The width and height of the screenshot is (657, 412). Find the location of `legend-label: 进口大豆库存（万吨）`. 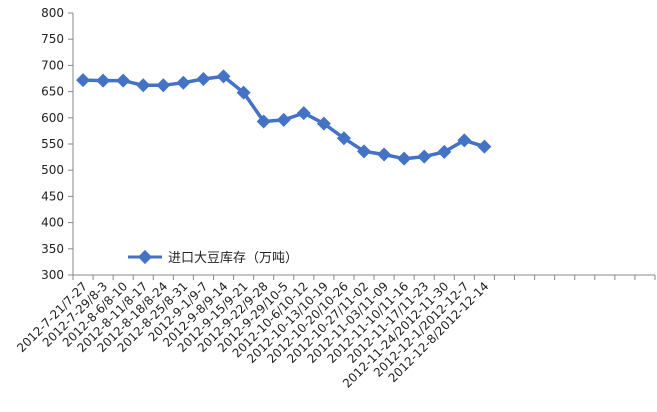

legend-label: 进口大豆库存（万吨） is located at coordinates (233, 258).